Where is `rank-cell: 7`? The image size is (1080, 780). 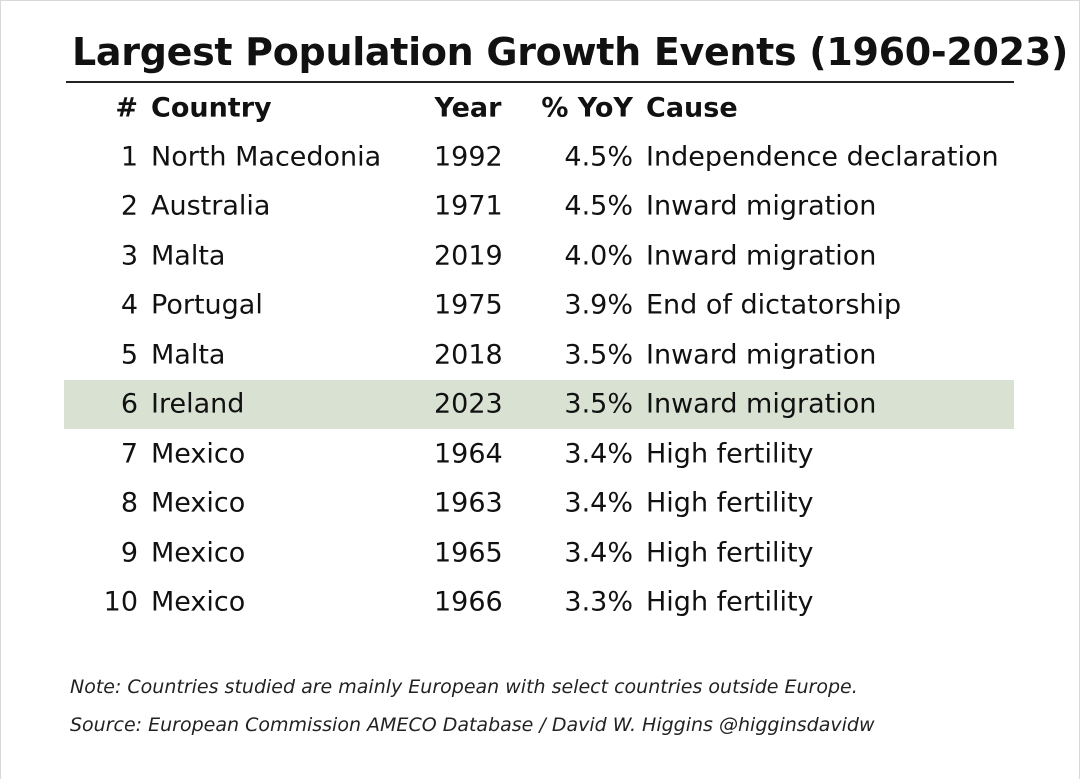
rank-cell: 7 is located at coordinates (129, 454).